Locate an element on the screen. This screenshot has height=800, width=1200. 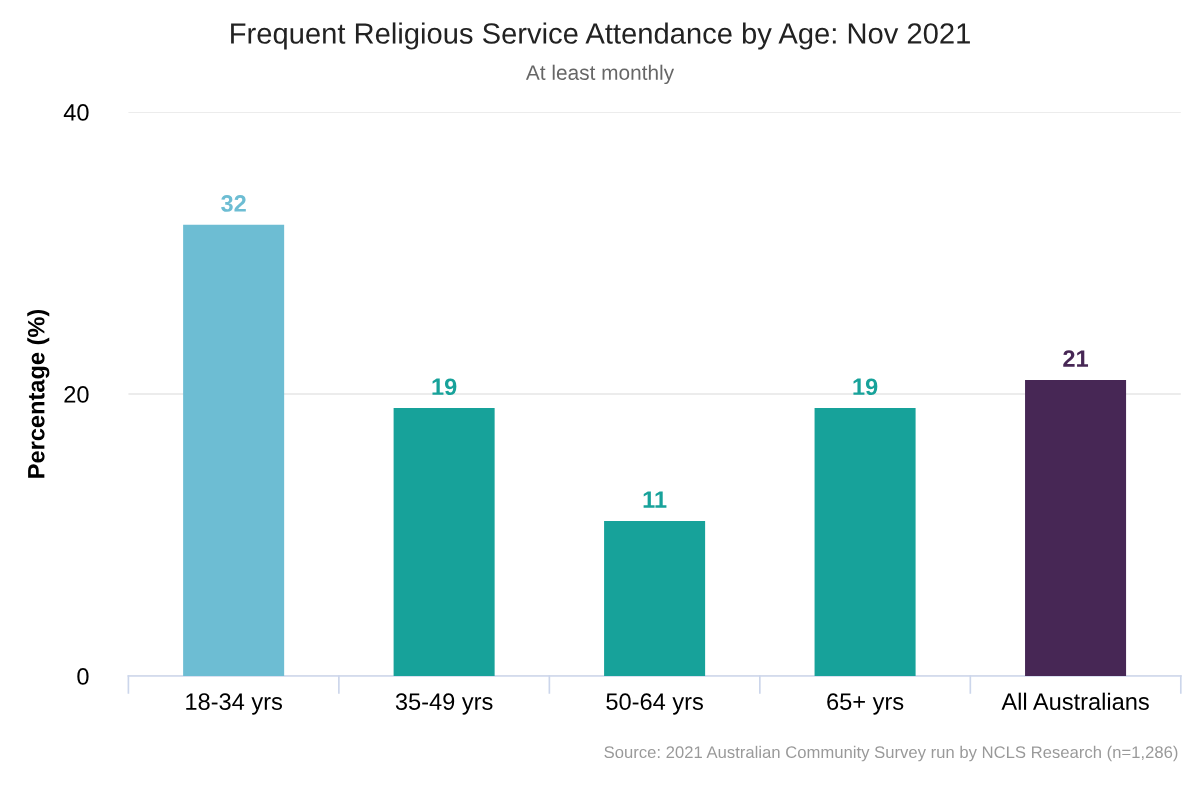
x-tick-label: 35-49 yrs is located at coordinates (444, 704).